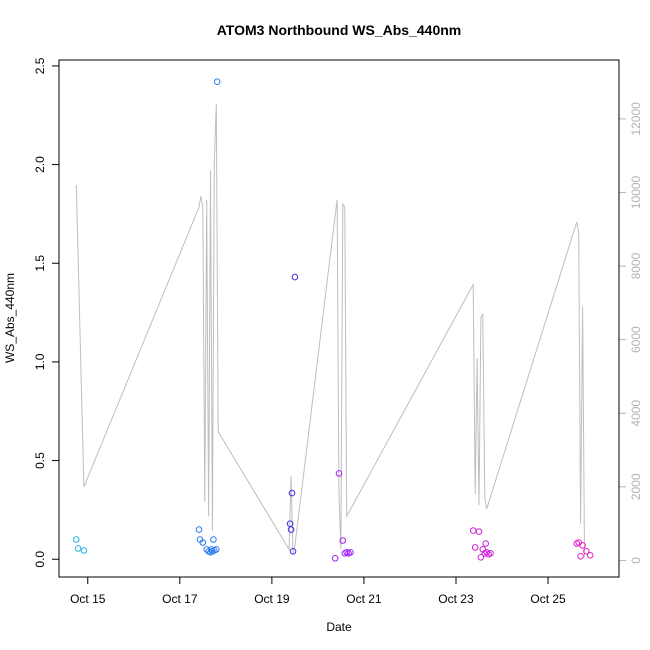 The width and height of the screenshot is (650, 650). I want to click on y2-tick-label: 0, so click(636, 560).